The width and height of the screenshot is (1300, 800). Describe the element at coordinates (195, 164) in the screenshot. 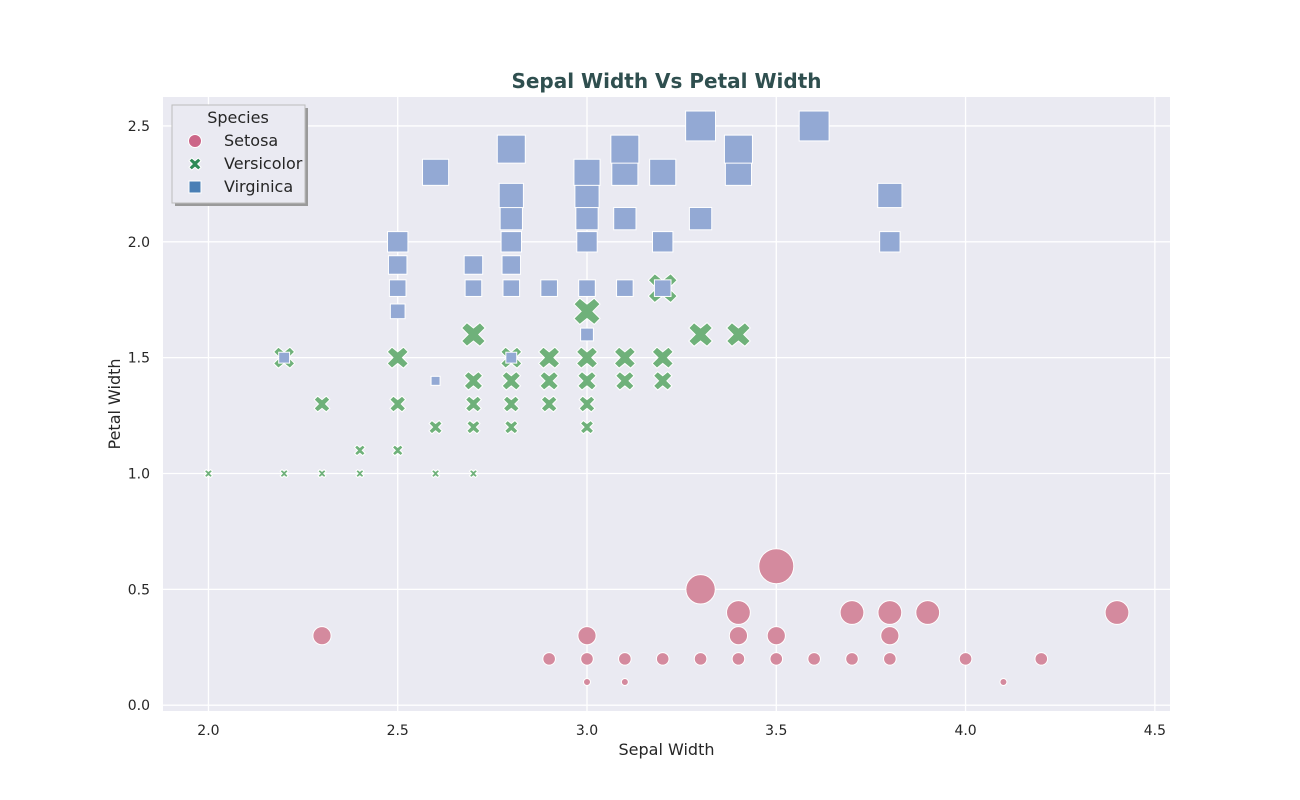

I see `legend-versicolor-marker` at that location.